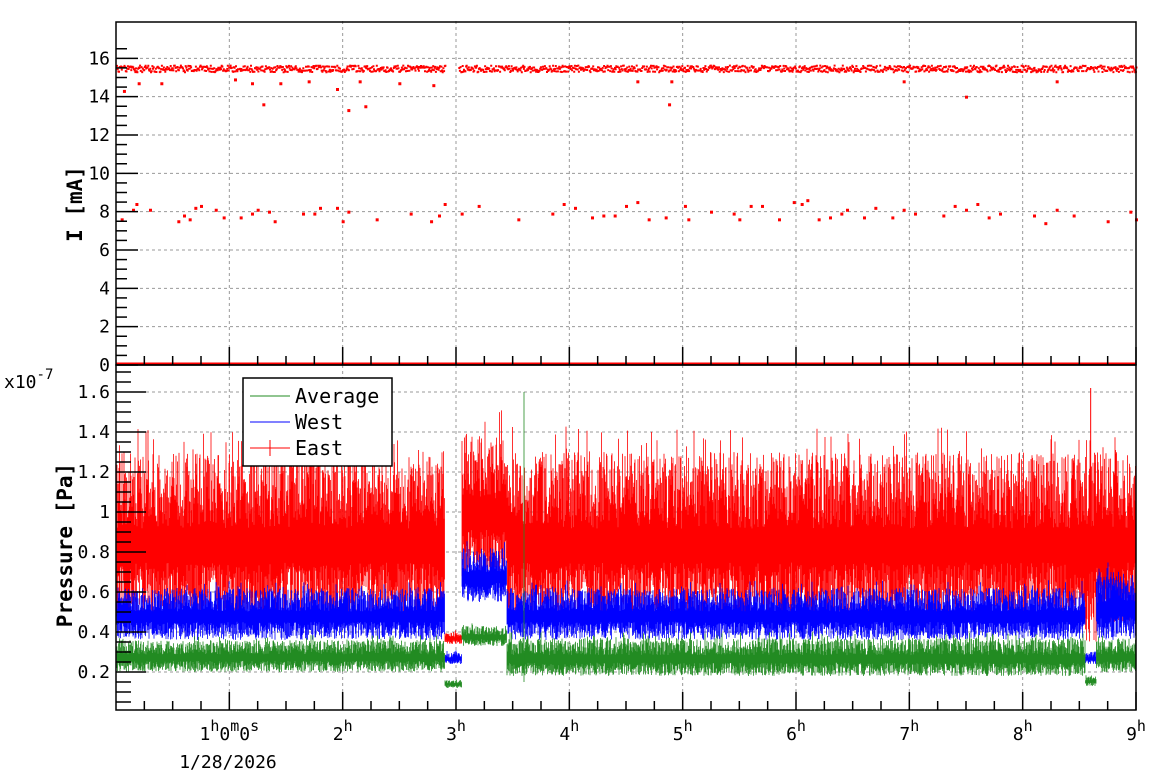  What do you see at coordinates (28, 380) in the screenshot?
I see `y-multiplier: x10-7` at bounding box center [28, 380].